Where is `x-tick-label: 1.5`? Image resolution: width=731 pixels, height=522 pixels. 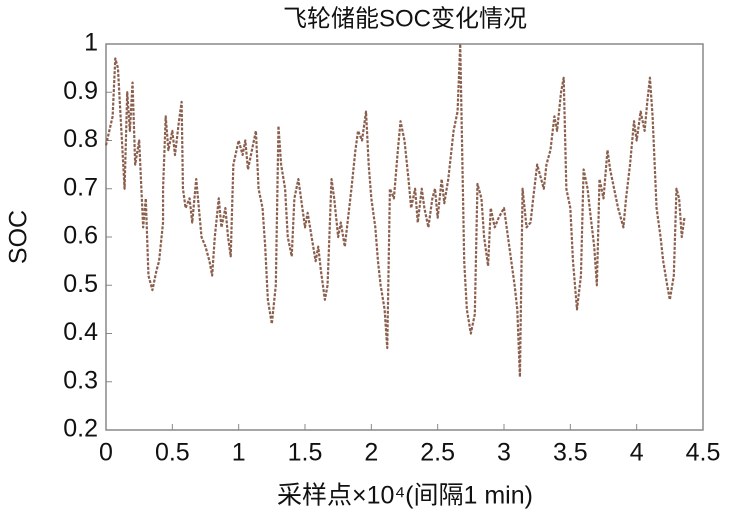 x-tick-label: 1.5 is located at coordinates (305, 453).